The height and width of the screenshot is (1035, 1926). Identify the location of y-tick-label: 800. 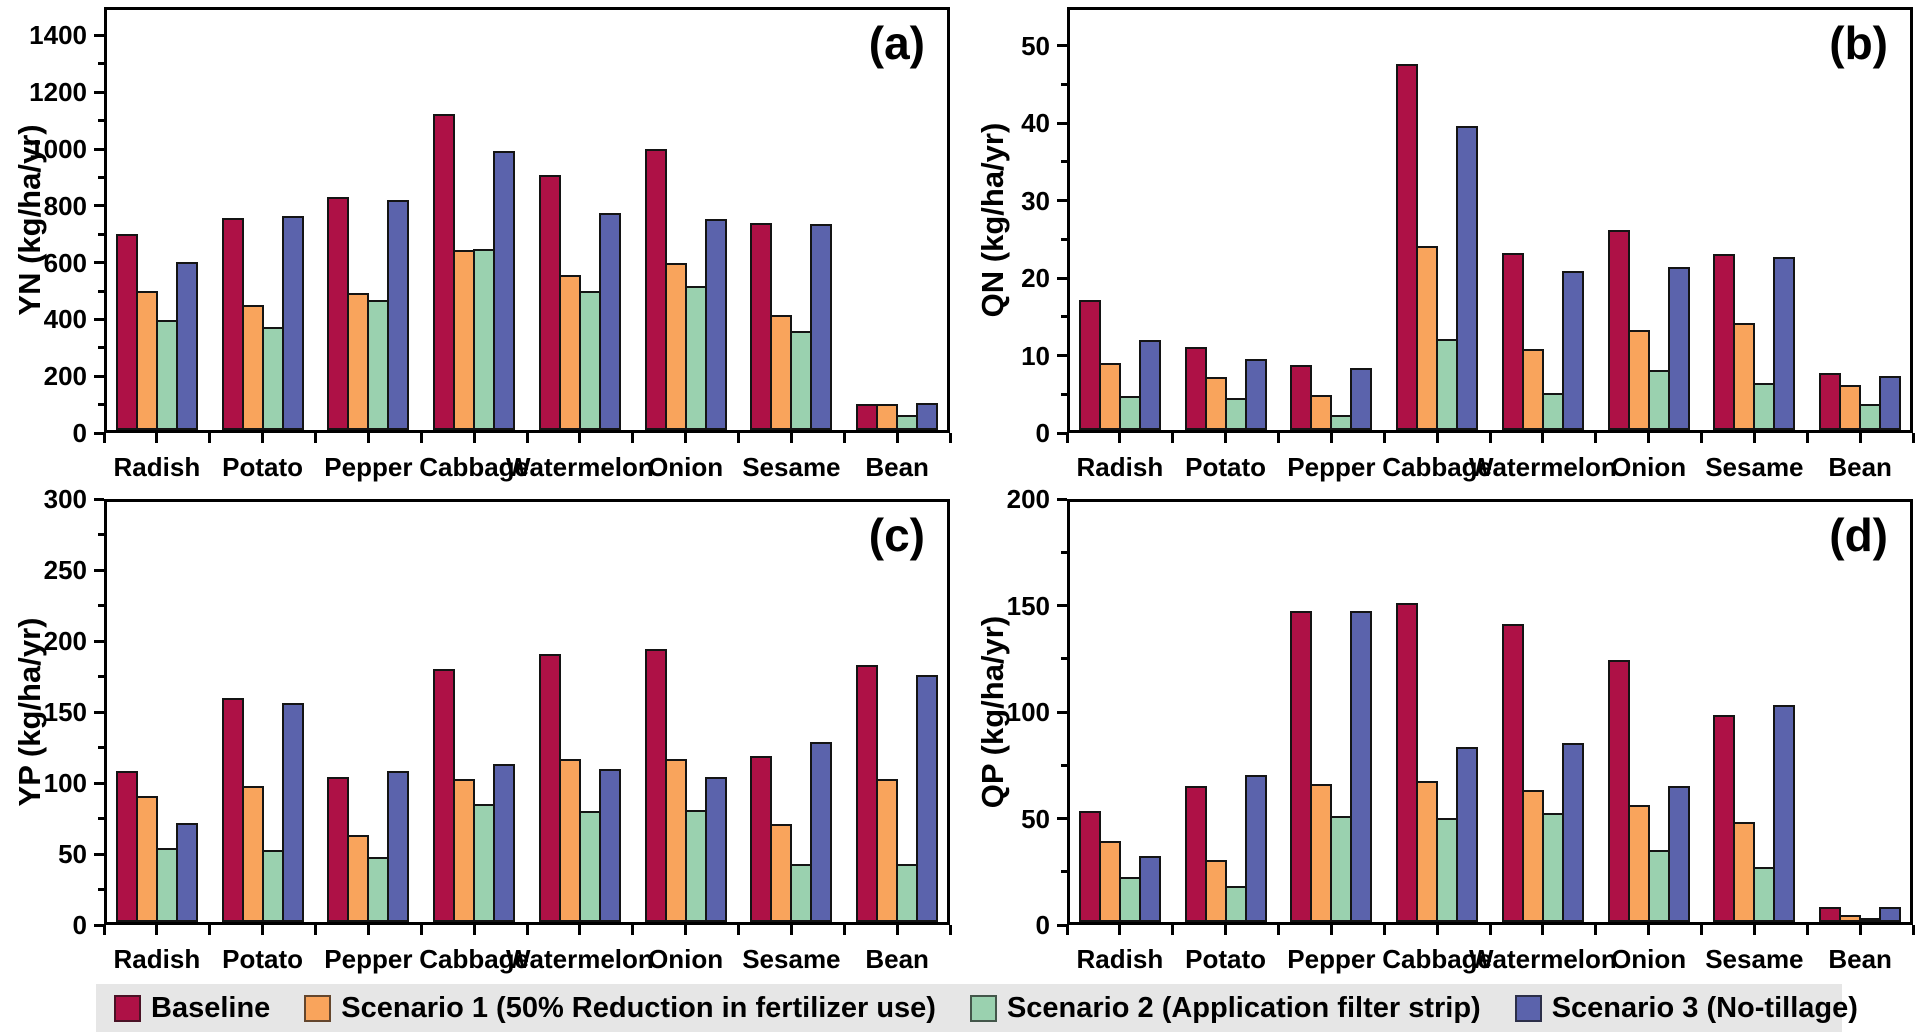
(65, 205).